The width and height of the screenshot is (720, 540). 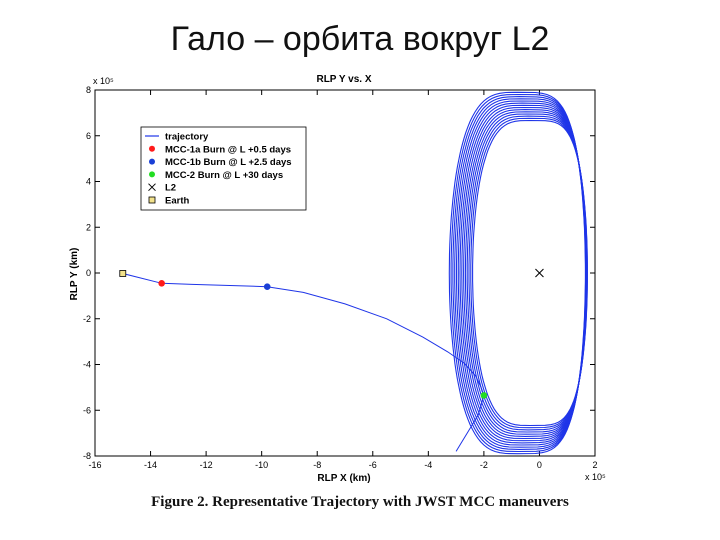 I want to click on y-tick-label: -2, so click(x=87, y=319).